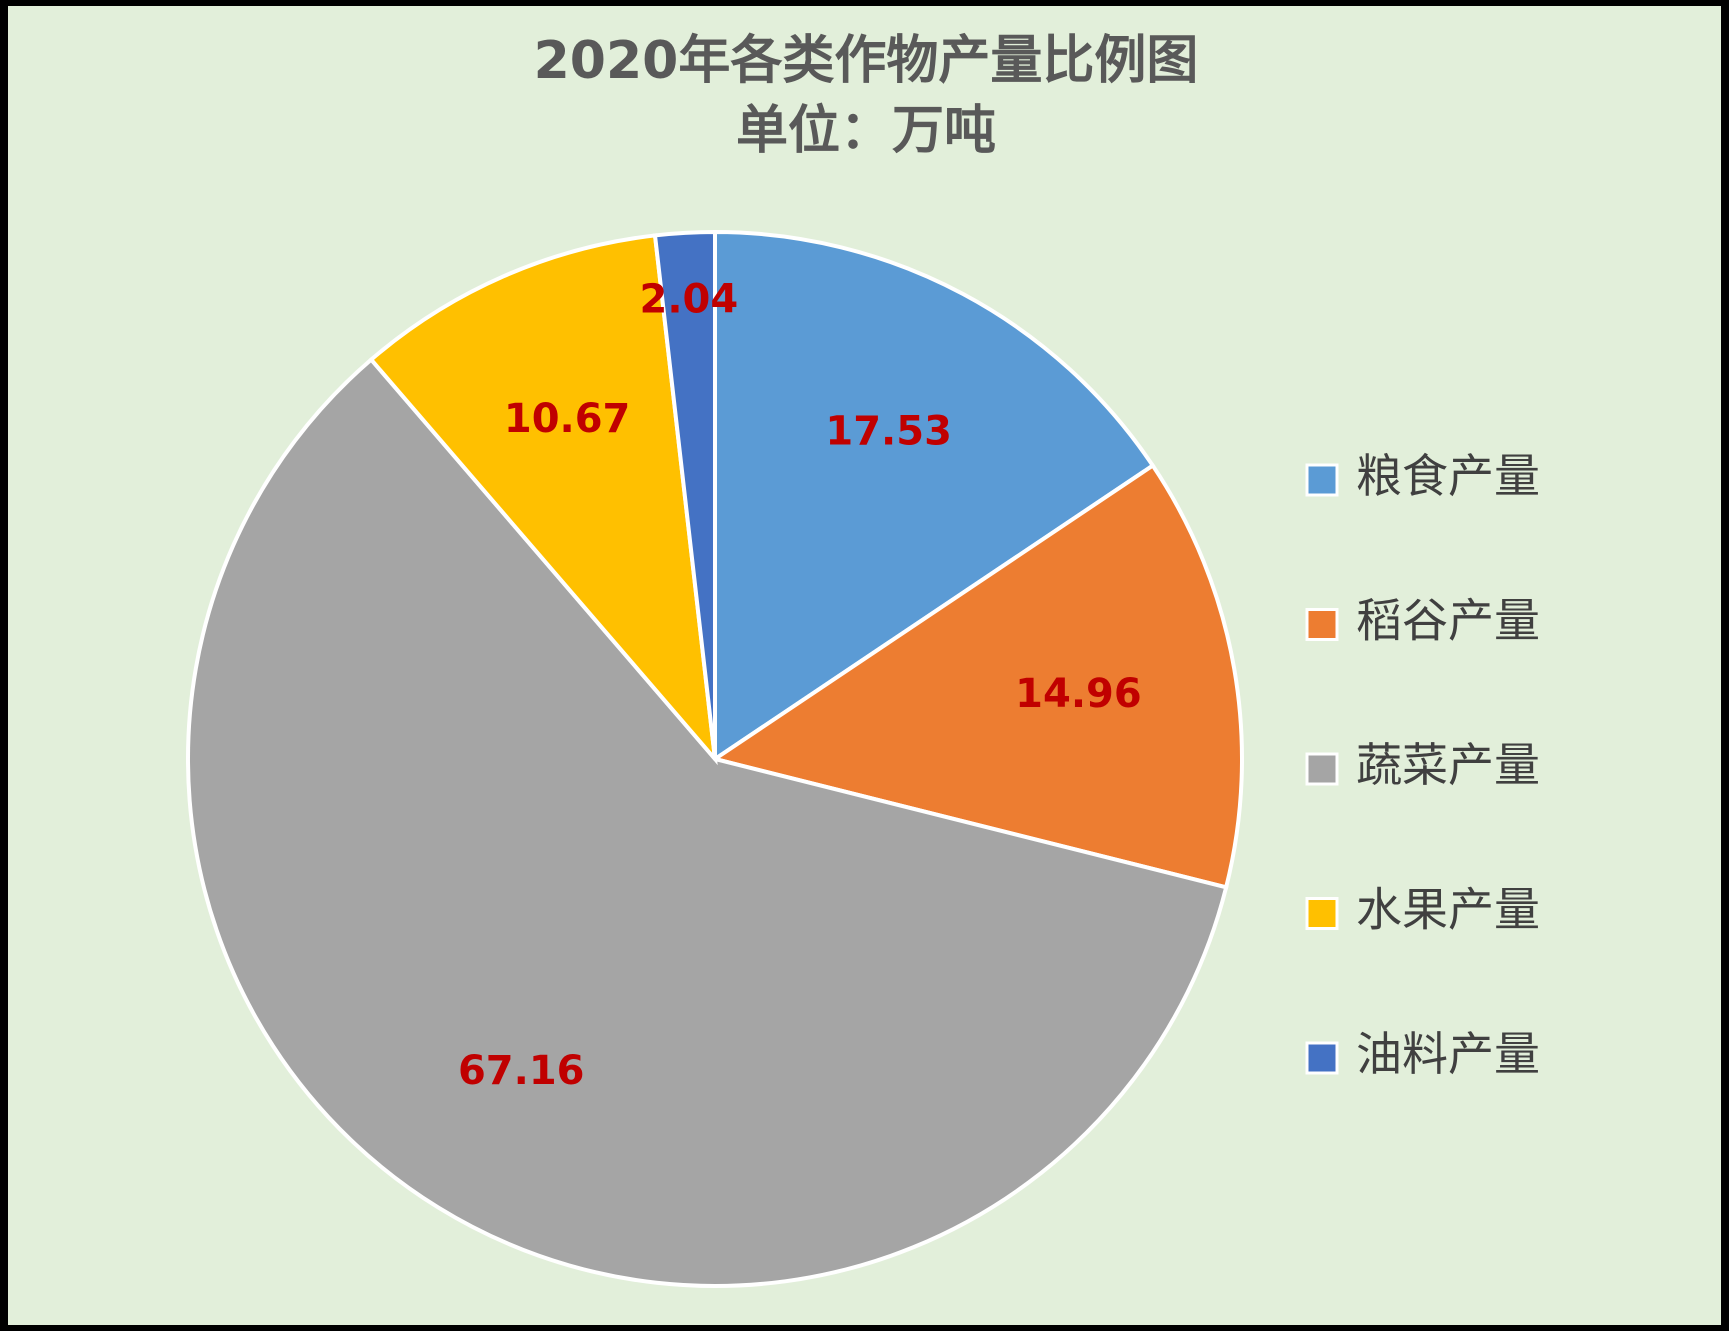 Image resolution: width=1729 pixels, height=1331 pixels. What do you see at coordinates (521, 1071) in the screenshot?
I see `value-label: 67.16` at bounding box center [521, 1071].